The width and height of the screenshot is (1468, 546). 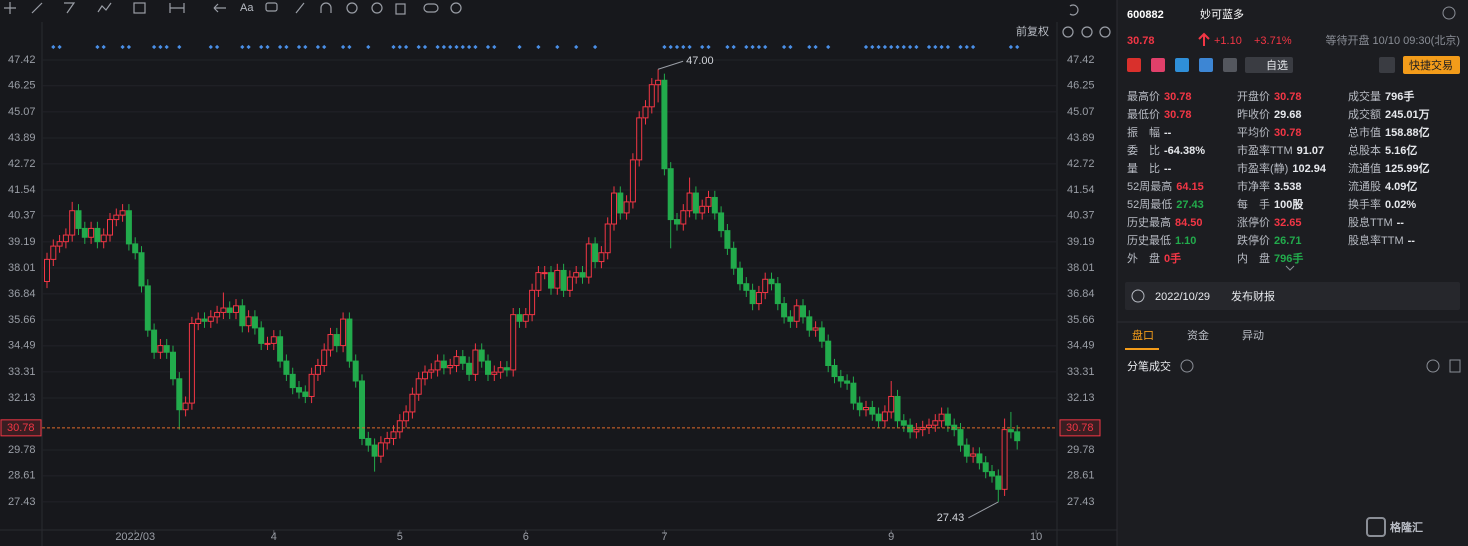 I want to click on zoom-out, so click(x=1087, y=32).